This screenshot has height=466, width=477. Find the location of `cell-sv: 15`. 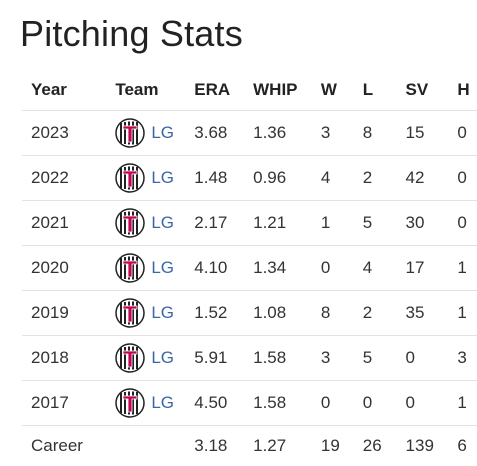

cell-sv: 15 is located at coordinates (432, 133).